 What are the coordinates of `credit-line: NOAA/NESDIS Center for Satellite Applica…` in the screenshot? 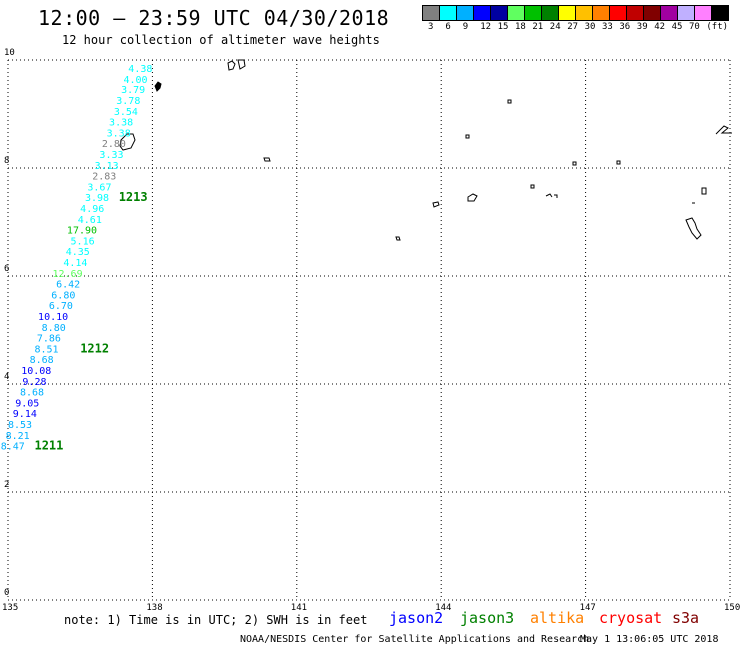 It's located at (415, 639).